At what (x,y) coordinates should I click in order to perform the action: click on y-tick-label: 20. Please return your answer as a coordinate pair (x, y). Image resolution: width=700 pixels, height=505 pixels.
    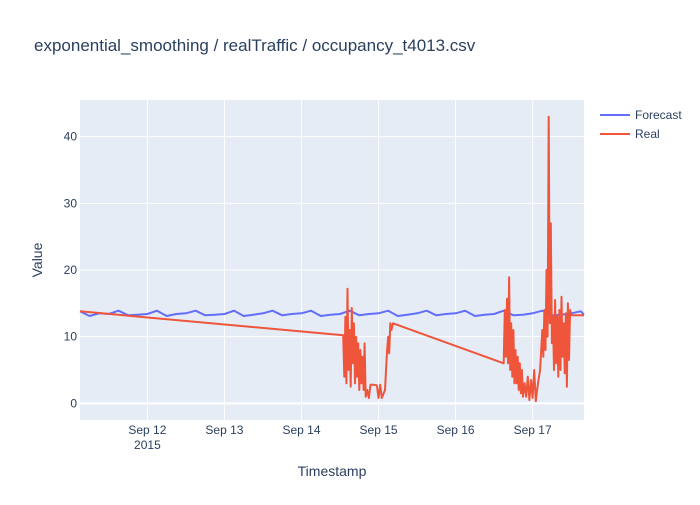
    Looking at the image, I should click on (71, 270).